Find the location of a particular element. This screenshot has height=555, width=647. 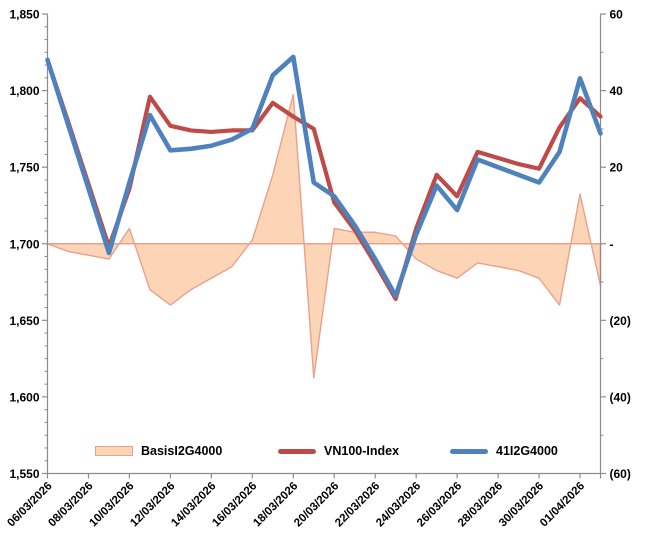

y-right-tick-label: (20) is located at coordinates (620, 321).